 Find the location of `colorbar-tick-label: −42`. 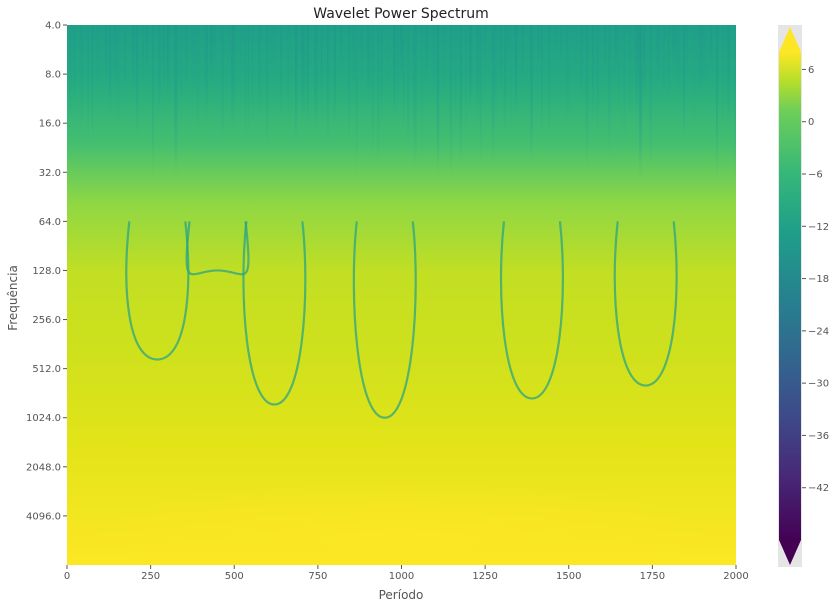

colorbar-tick-label: −42 is located at coordinates (818, 488).